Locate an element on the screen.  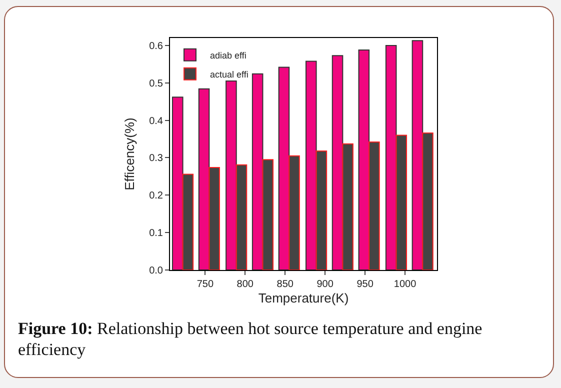
x-tick-label: 750 is located at coordinates (205, 284).